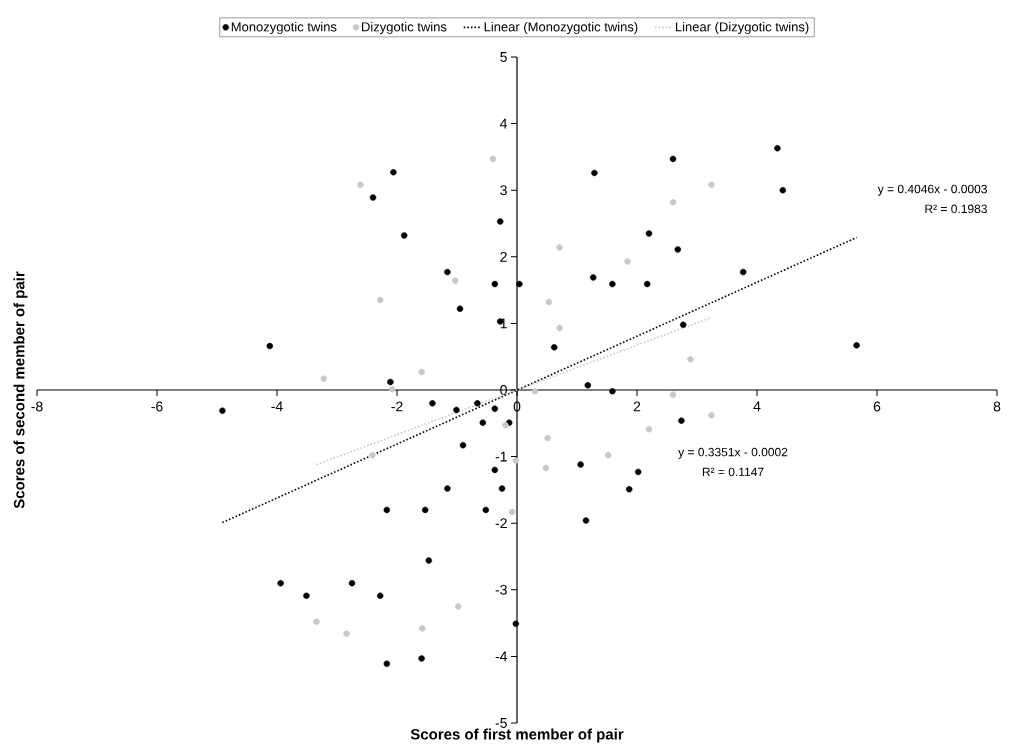 This screenshot has width=1021, height=756. What do you see at coordinates (501, 723) in the screenshot?
I see `y-tick-label: -5` at bounding box center [501, 723].